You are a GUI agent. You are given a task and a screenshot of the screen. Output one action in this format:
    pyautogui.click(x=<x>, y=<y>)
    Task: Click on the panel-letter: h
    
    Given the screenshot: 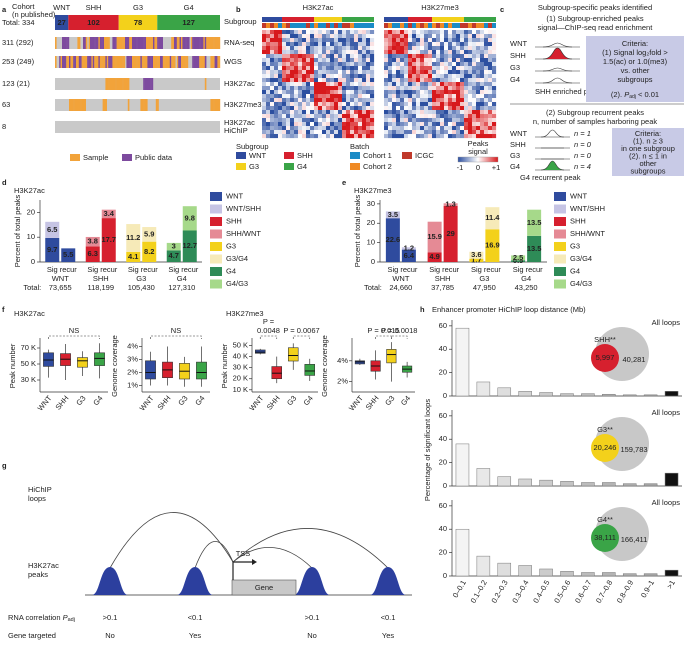 What is the action you would take?
    pyautogui.click(x=422, y=309)
    